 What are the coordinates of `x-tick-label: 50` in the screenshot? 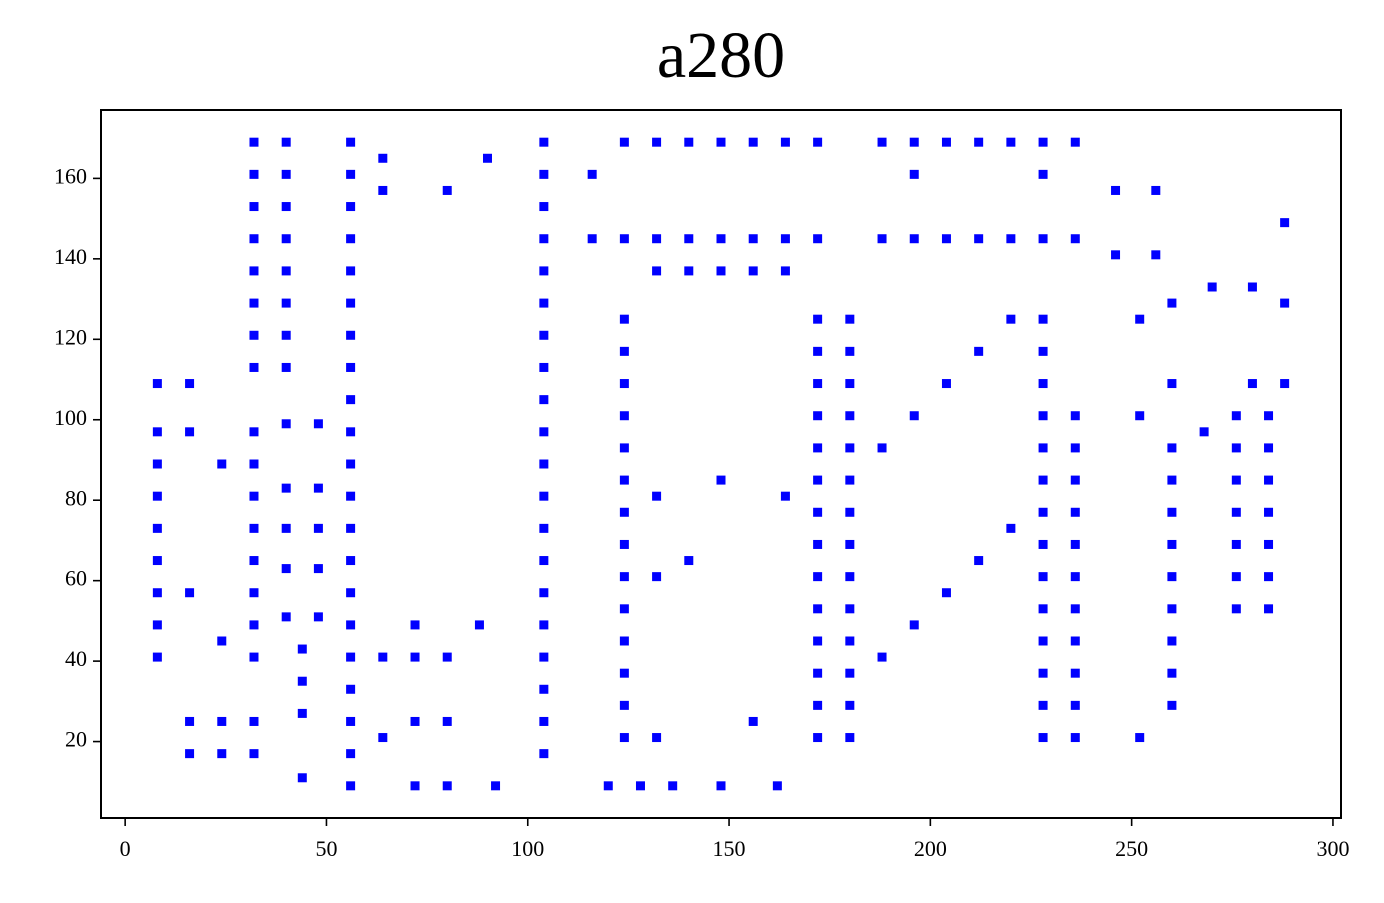 It's located at (326, 848).